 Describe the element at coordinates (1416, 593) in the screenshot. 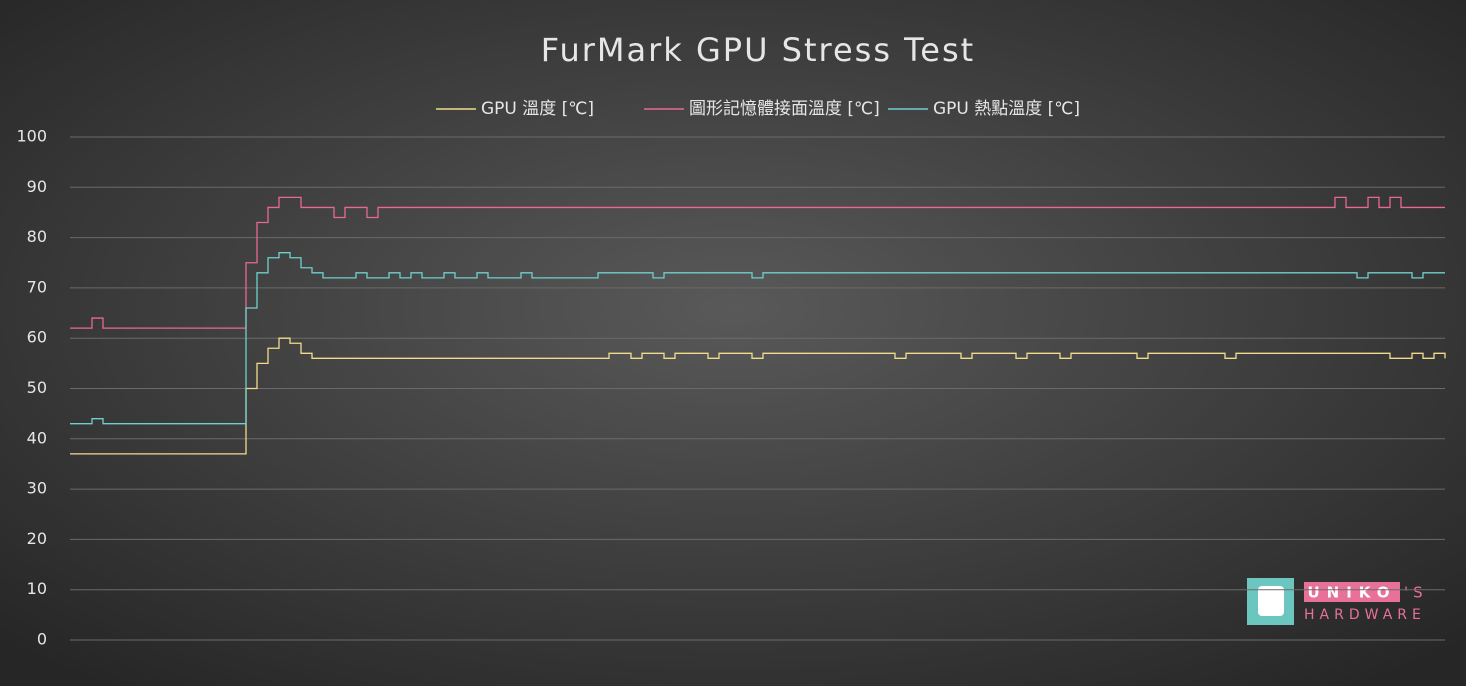

I see `logo-suffix: 'S` at that location.